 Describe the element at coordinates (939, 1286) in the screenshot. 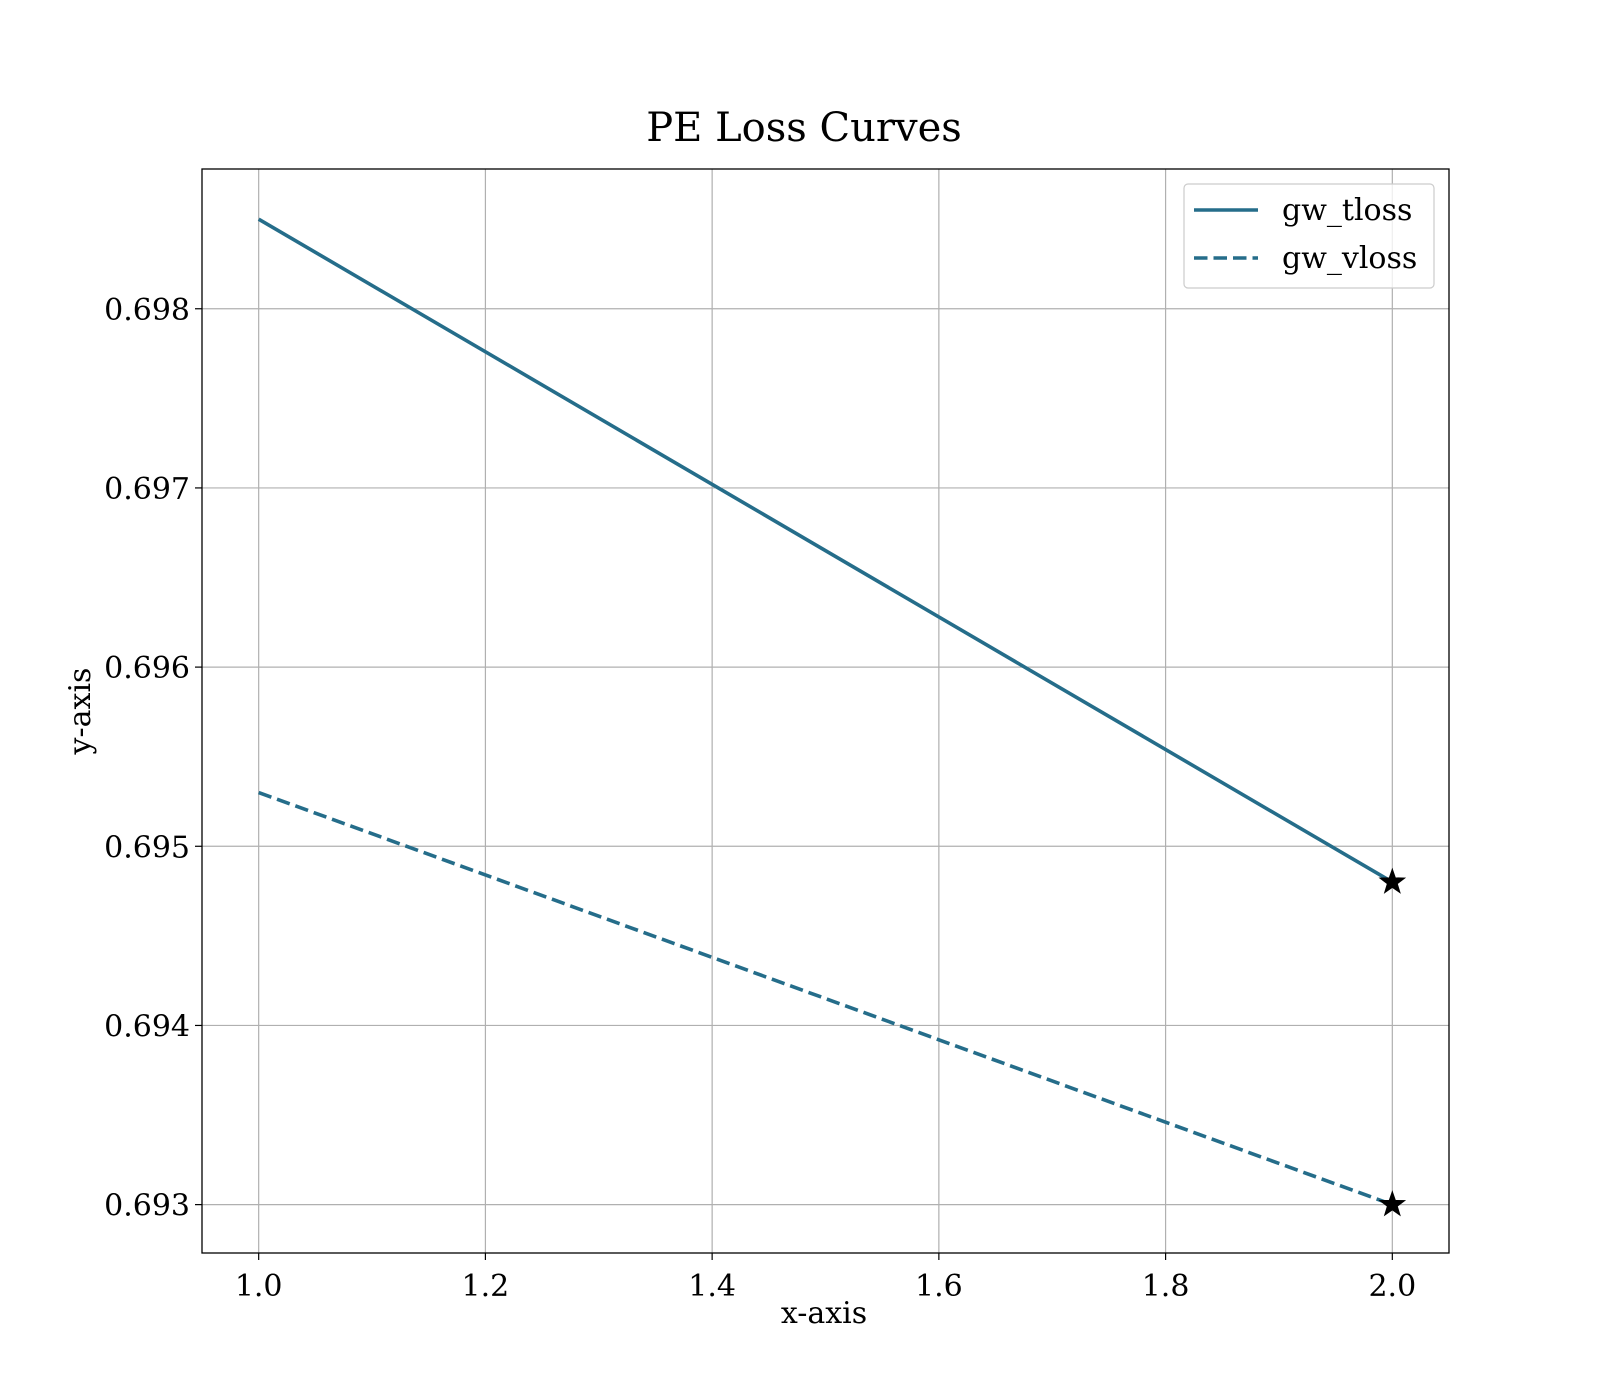

I see `x-tick-label: 1.6` at that location.